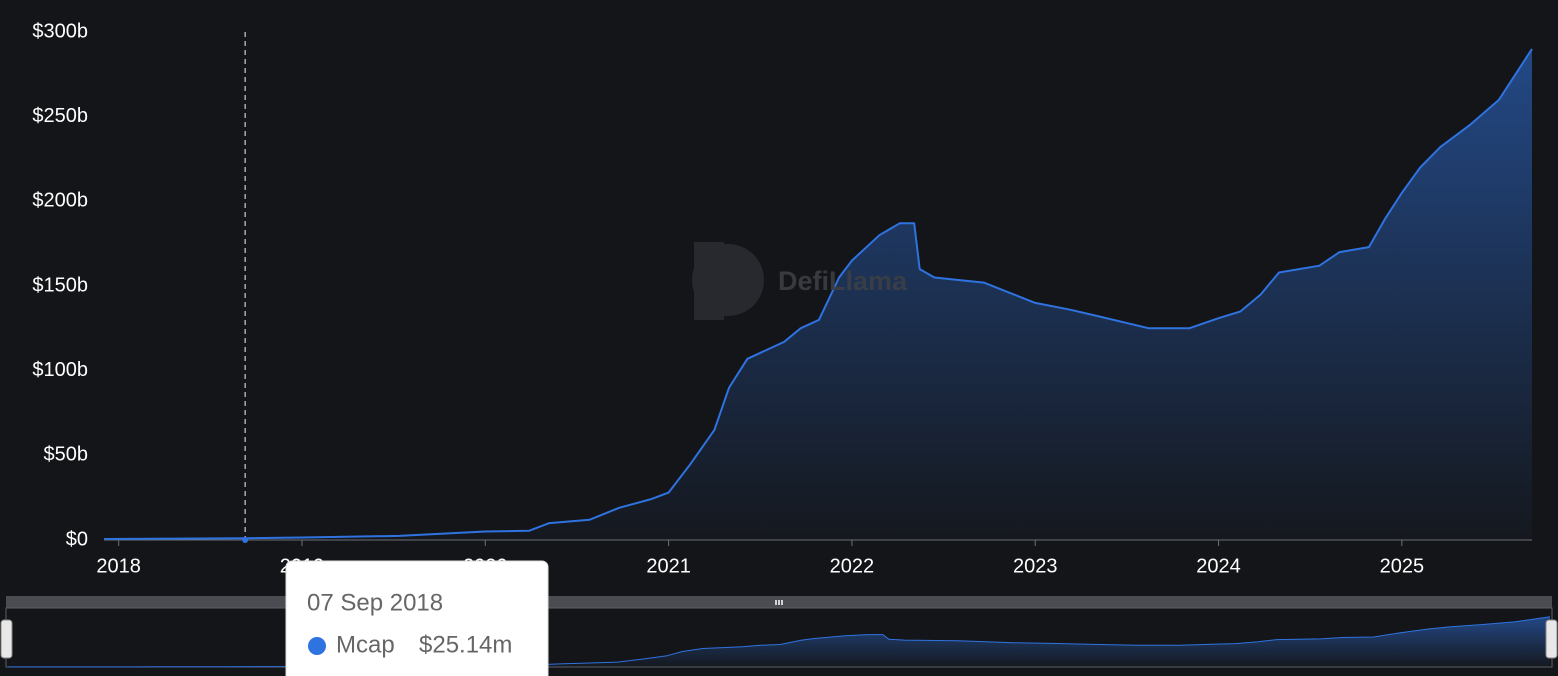  I want to click on y-tick-label: $250b, so click(60, 116).